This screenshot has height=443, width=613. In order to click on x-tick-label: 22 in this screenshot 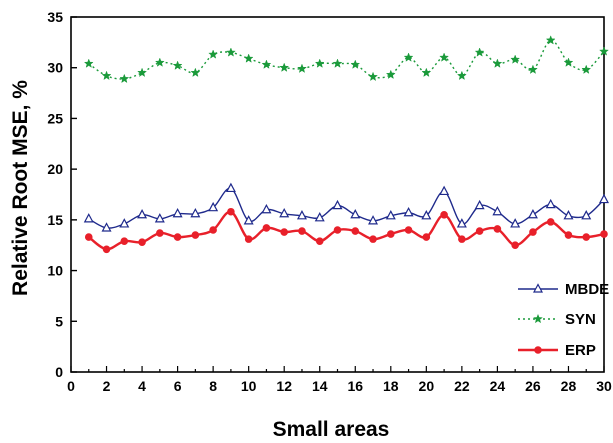, I will do `click(462, 386)`.